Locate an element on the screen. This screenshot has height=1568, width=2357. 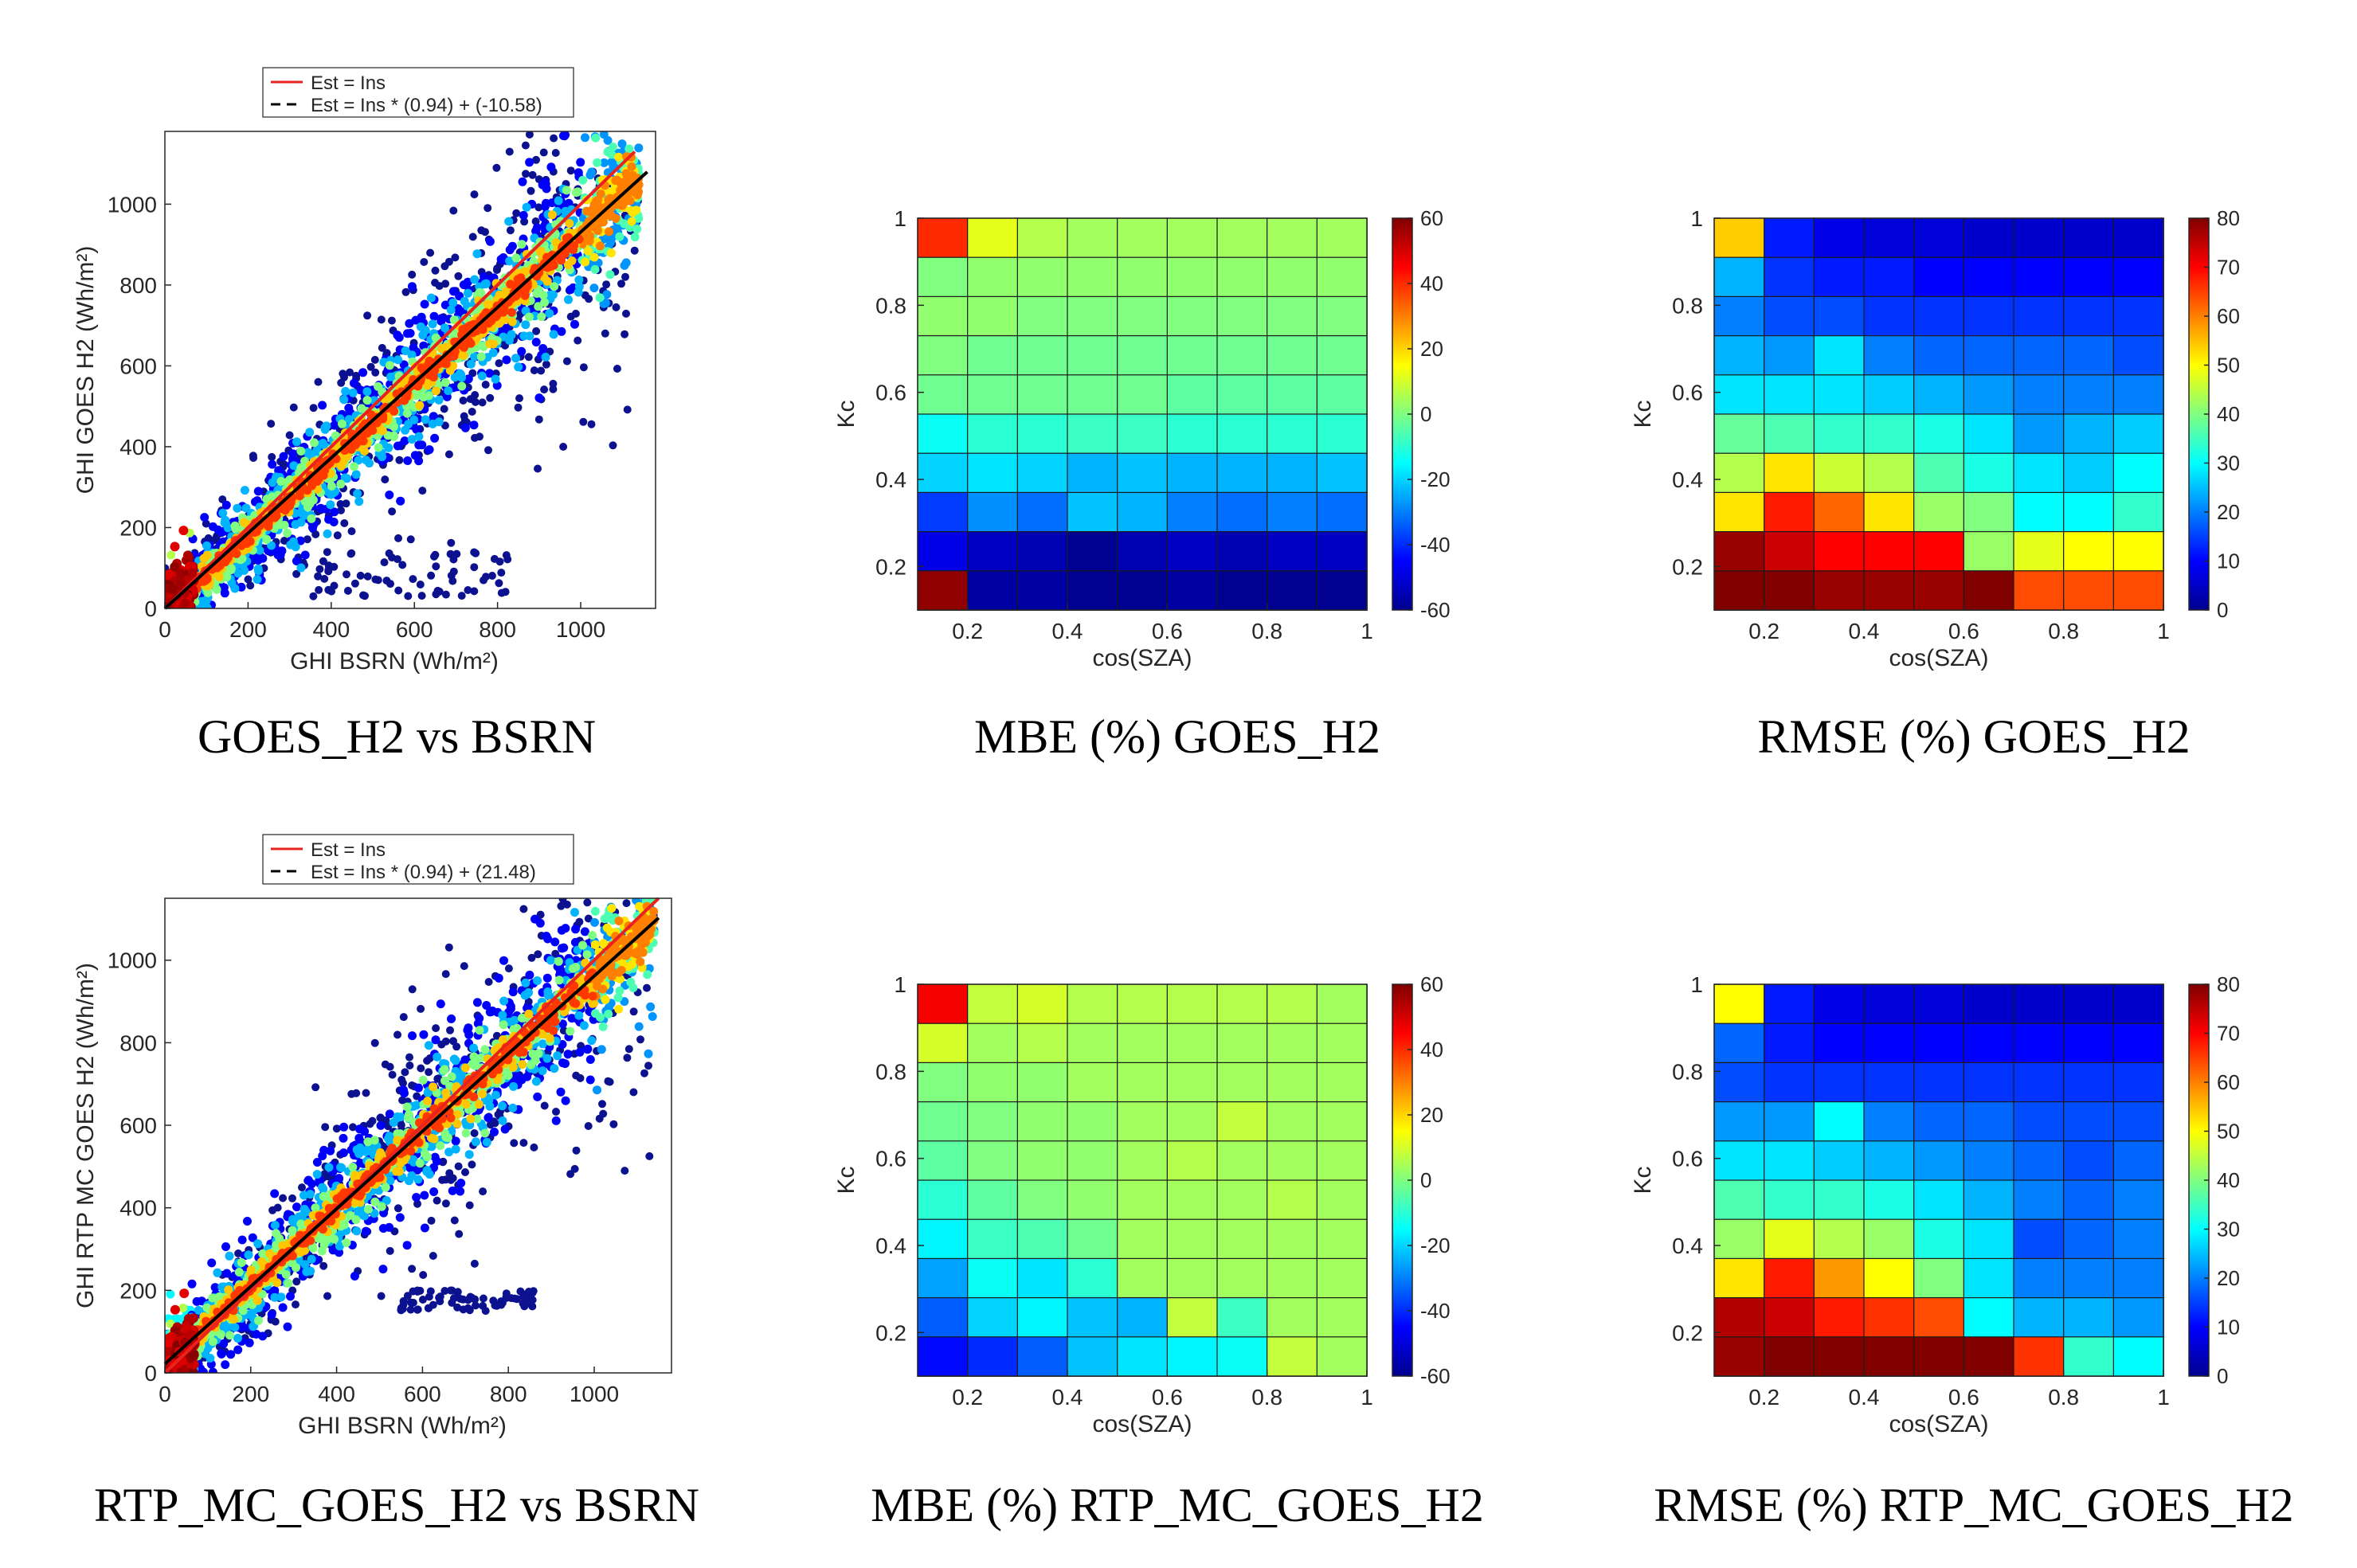
x-tick-label: 600 is located at coordinates (414, 629).